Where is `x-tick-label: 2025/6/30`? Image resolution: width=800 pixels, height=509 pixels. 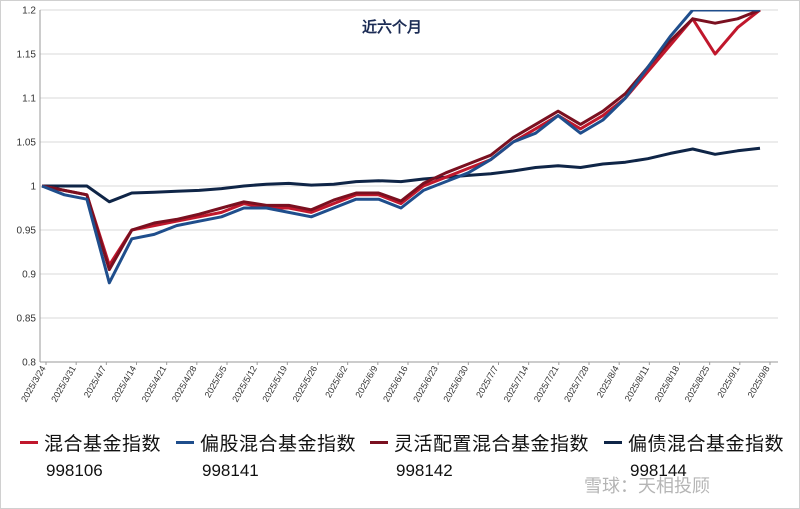 x-tick-label: 2025/6/30 is located at coordinates (455, 384).